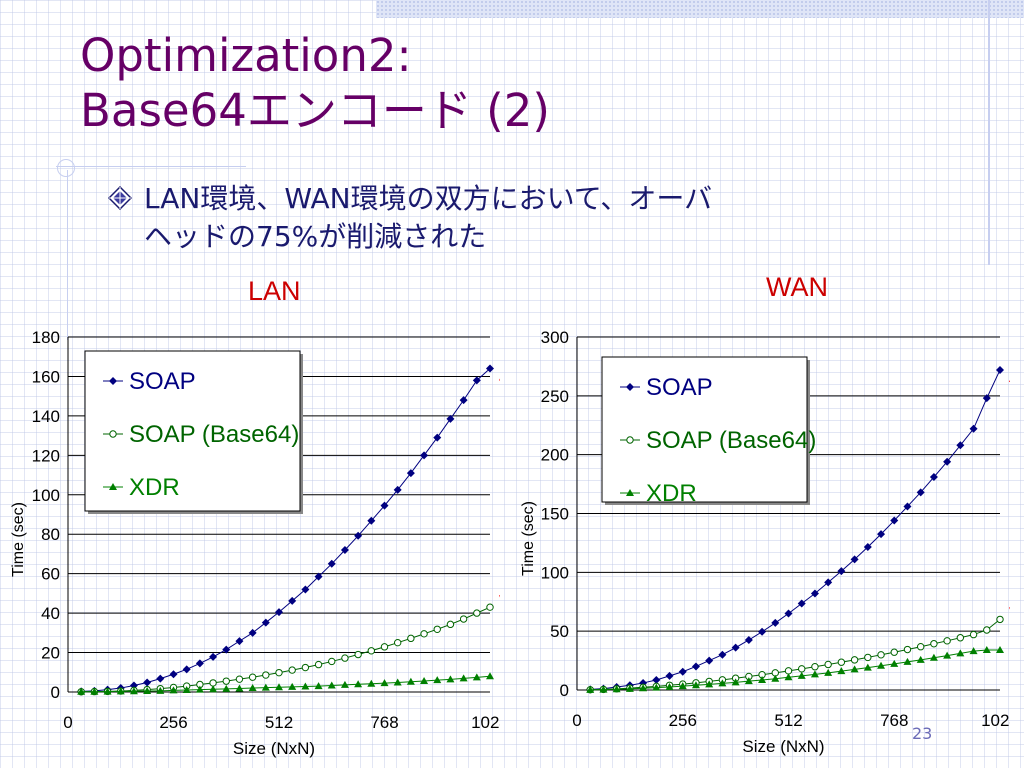 The height and width of the screenshot is (768, 1024). Describe the element at coordinates (708, 431) in the screenshot. I see `wan-legend: SOAP SOAP (Base64) XDR` at that location.